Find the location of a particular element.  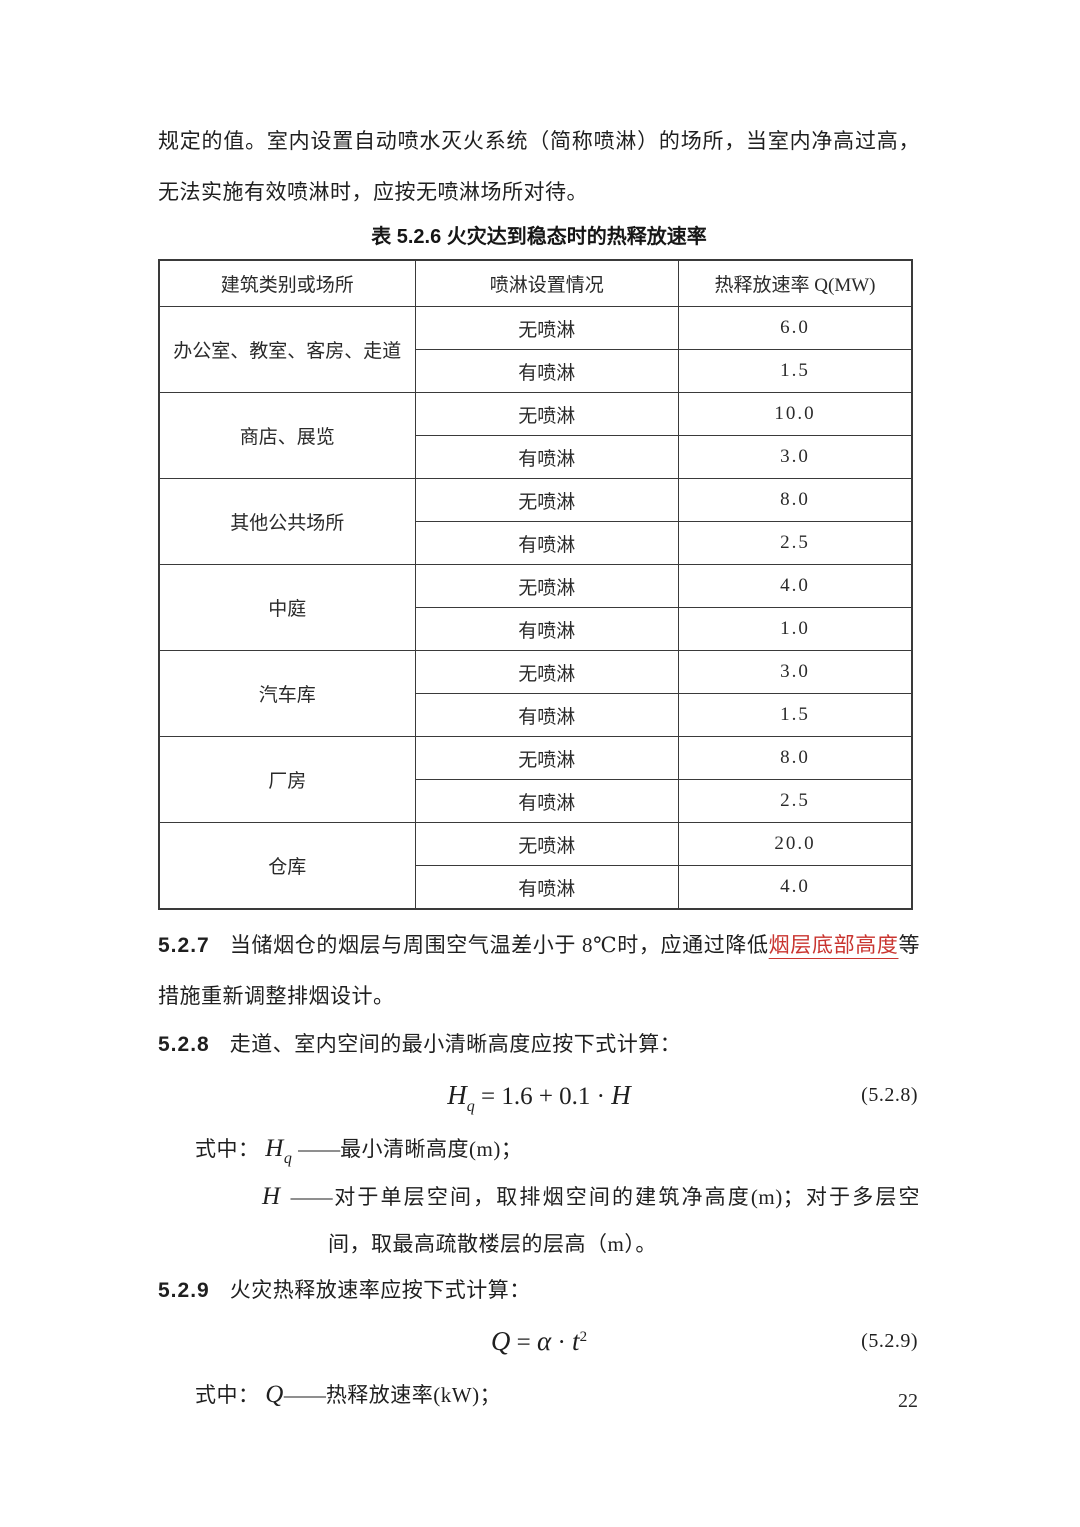

page-number: 22 is located at coordinates (908, 1401).